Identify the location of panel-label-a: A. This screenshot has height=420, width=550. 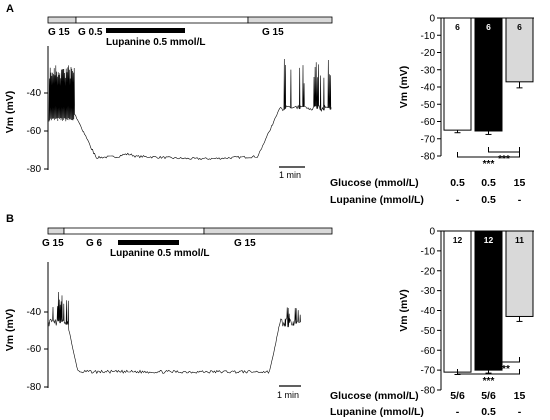
(10, 9).